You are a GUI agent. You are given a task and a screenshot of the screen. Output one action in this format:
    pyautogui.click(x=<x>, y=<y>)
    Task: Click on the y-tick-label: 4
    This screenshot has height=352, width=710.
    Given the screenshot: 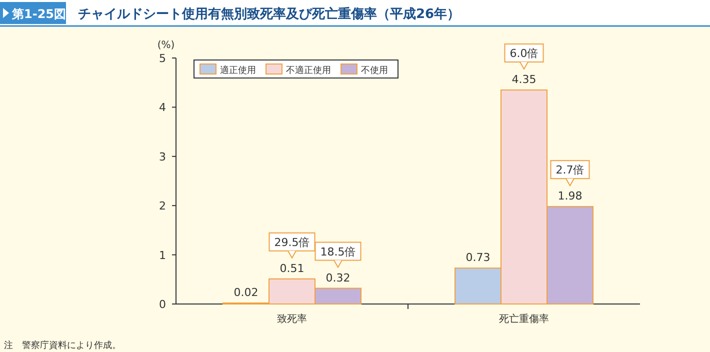 What is the action you would take?
    pyautogui.click(x=162, y=107)
    